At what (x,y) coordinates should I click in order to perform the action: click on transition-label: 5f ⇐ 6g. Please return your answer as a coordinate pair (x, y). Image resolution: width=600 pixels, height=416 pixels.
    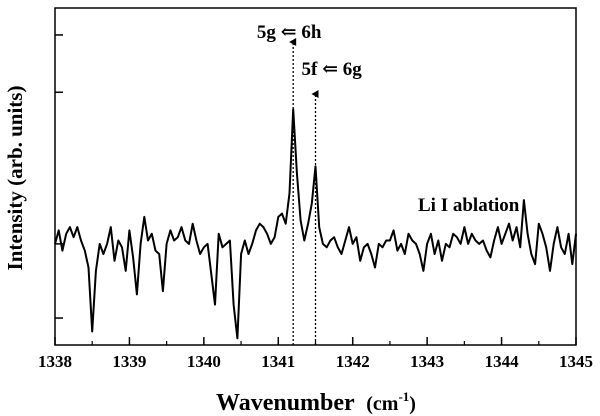
    Looking at the image, I should click on (332, 69).